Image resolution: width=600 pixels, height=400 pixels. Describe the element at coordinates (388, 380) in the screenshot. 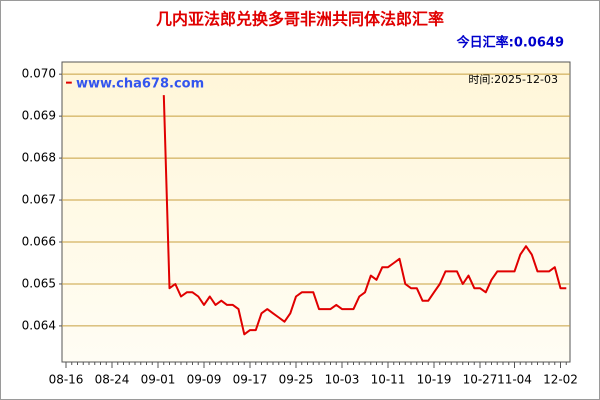

I see `x-tick-label: 10-11` at that location.